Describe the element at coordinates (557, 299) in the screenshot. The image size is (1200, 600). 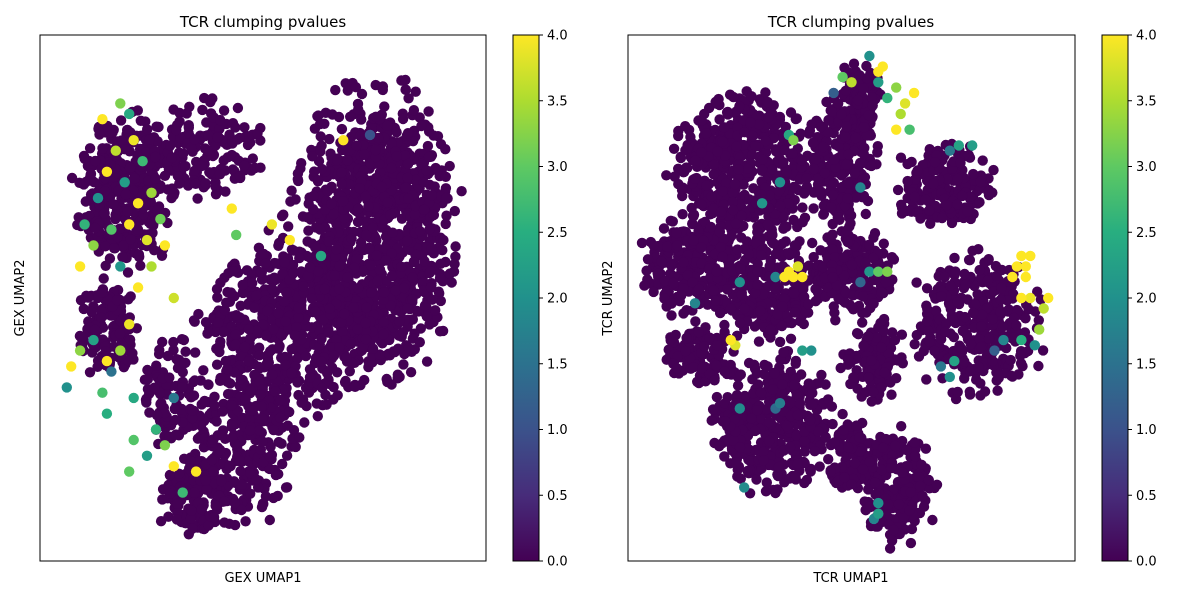
I see `panel-gex-colorbar-tick-label: 2.0` at that location.